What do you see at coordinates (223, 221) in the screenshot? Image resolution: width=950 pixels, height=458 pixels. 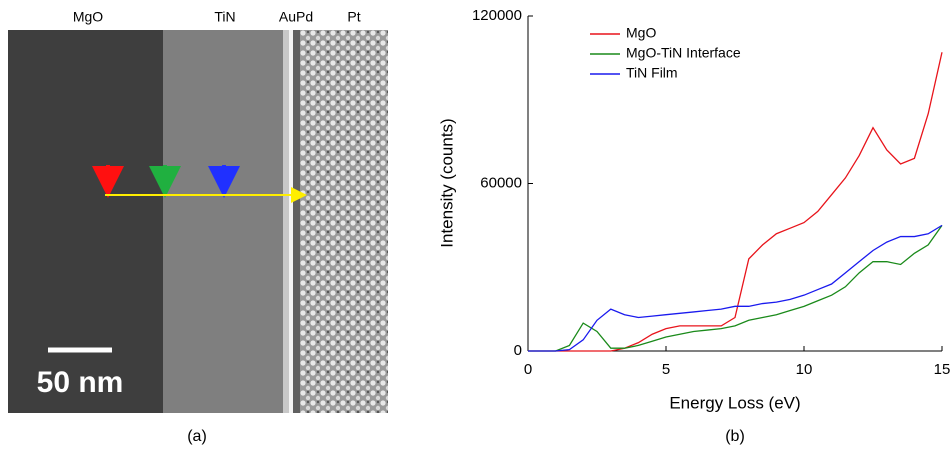 I see `tin-region` at bounding box center [223, 221].